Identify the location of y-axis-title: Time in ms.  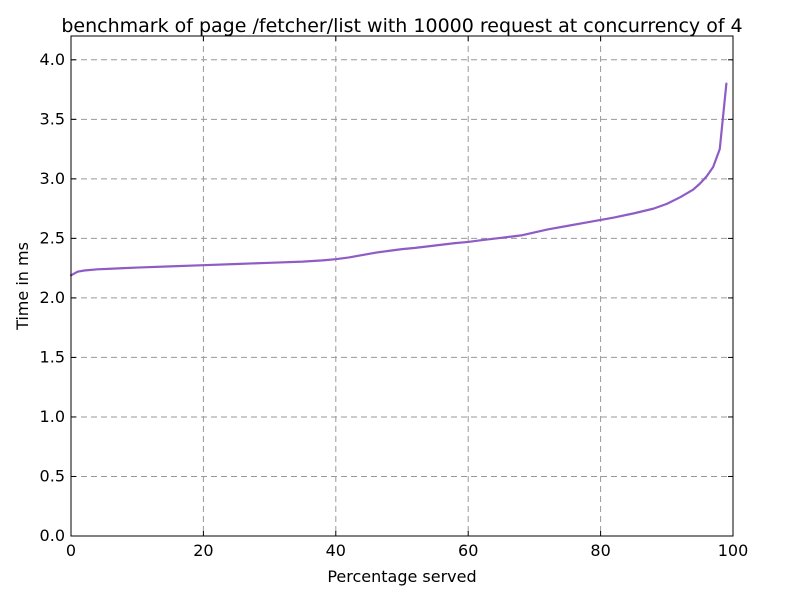
(22, 286).